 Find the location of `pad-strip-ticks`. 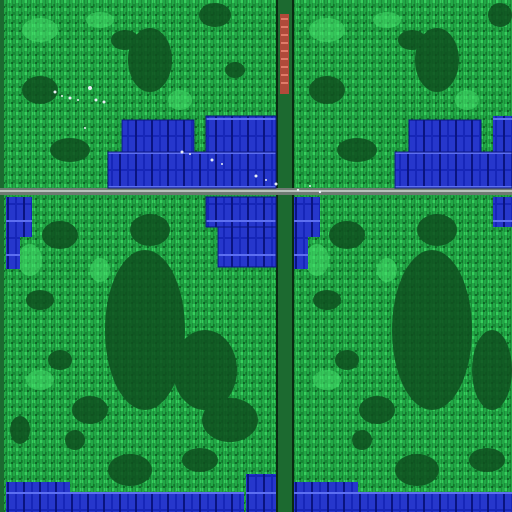

pad-strip-ticks is located at coordinates (284, 51).